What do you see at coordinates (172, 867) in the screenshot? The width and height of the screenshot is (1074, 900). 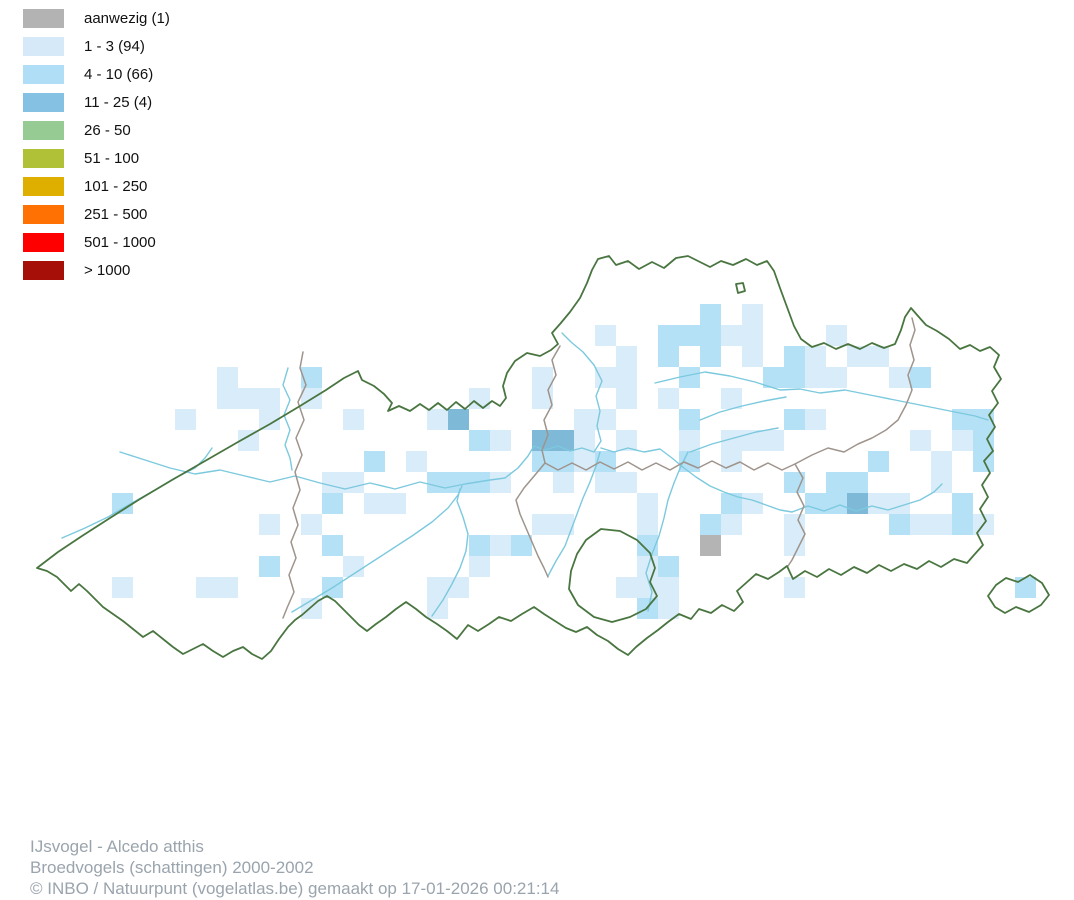 I see `caption-survey: Broedvogels (schattingen) 2000-2002` at bounding box center [172, 867].